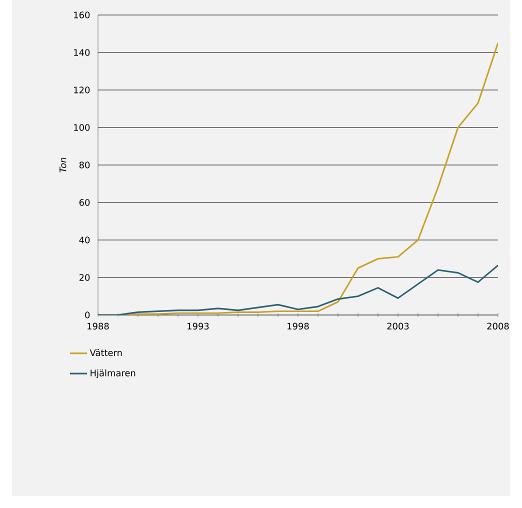  What do you see at coordinates (84, 202) in the screenshot?
I see `y-tick-label: 60` at bounding box center [84, 202].